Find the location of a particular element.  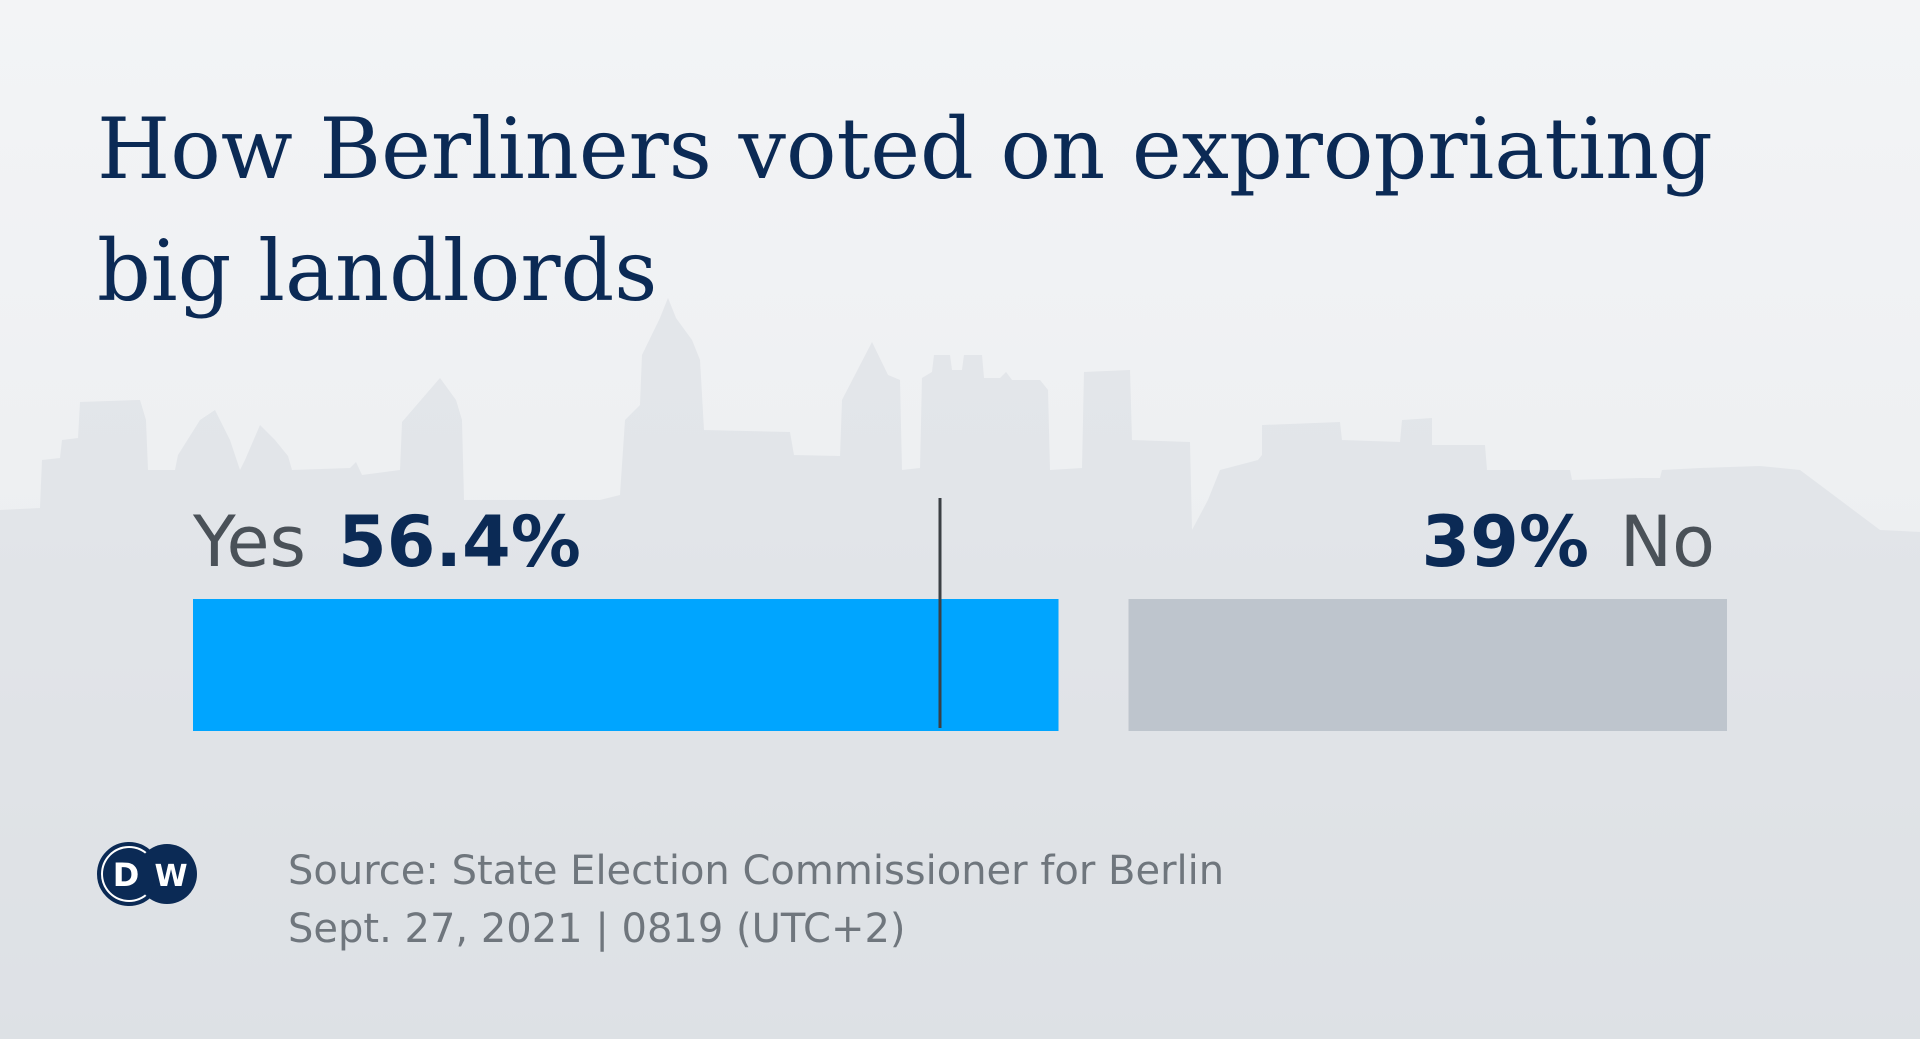

no-value-label: 39% is located at coordinates (1505, 542).